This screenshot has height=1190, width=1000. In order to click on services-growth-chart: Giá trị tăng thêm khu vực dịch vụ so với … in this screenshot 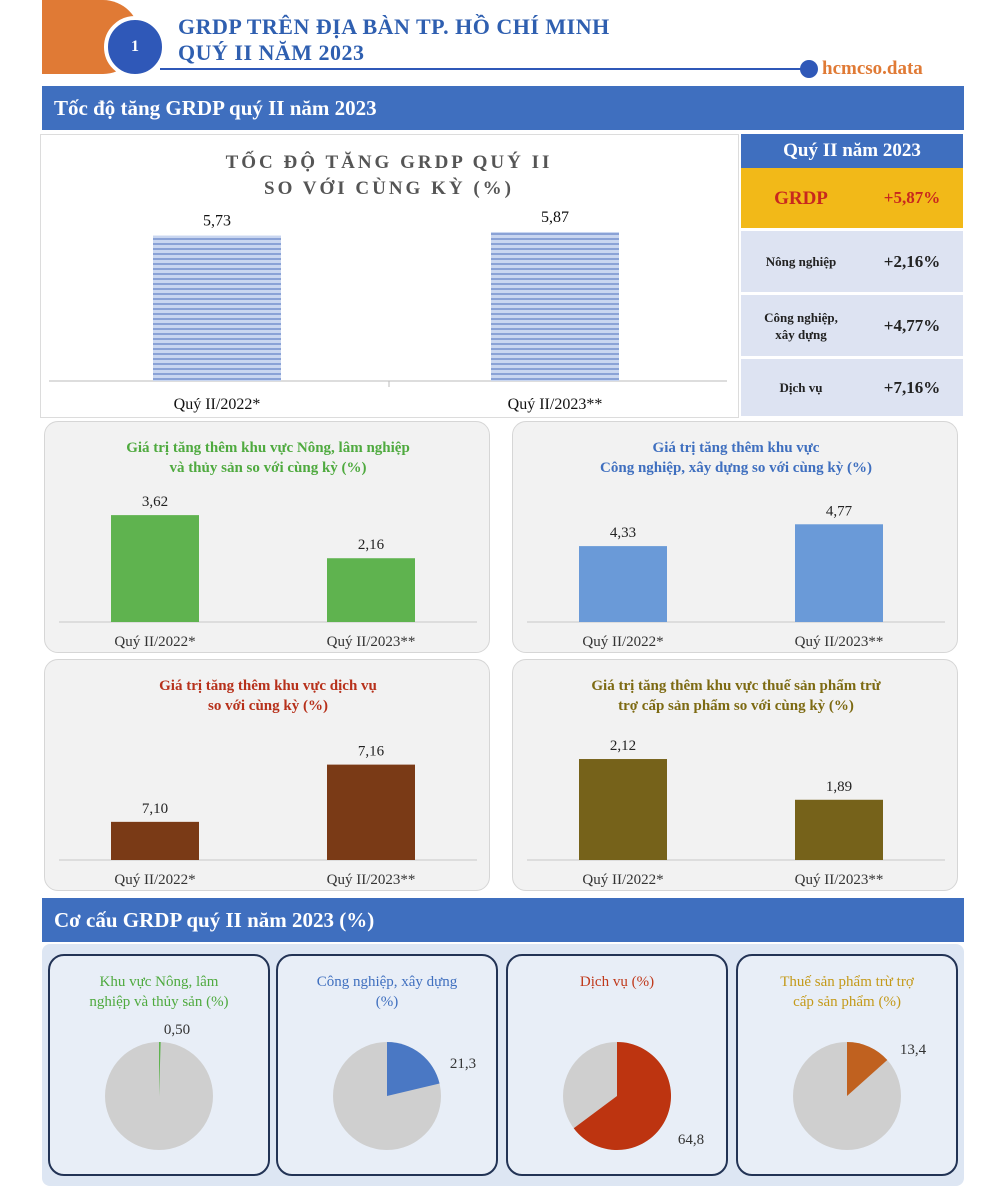, I will do `click(268, 783)`.